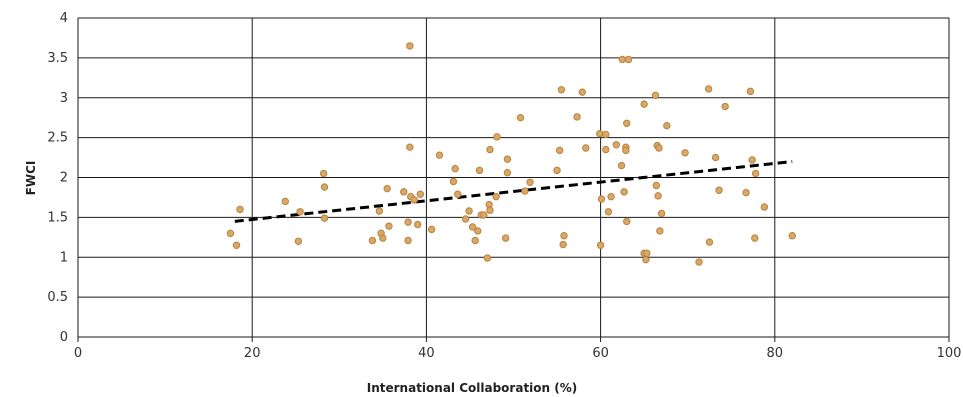  I want to click on x-tick-label: 100, so click(949, 353).